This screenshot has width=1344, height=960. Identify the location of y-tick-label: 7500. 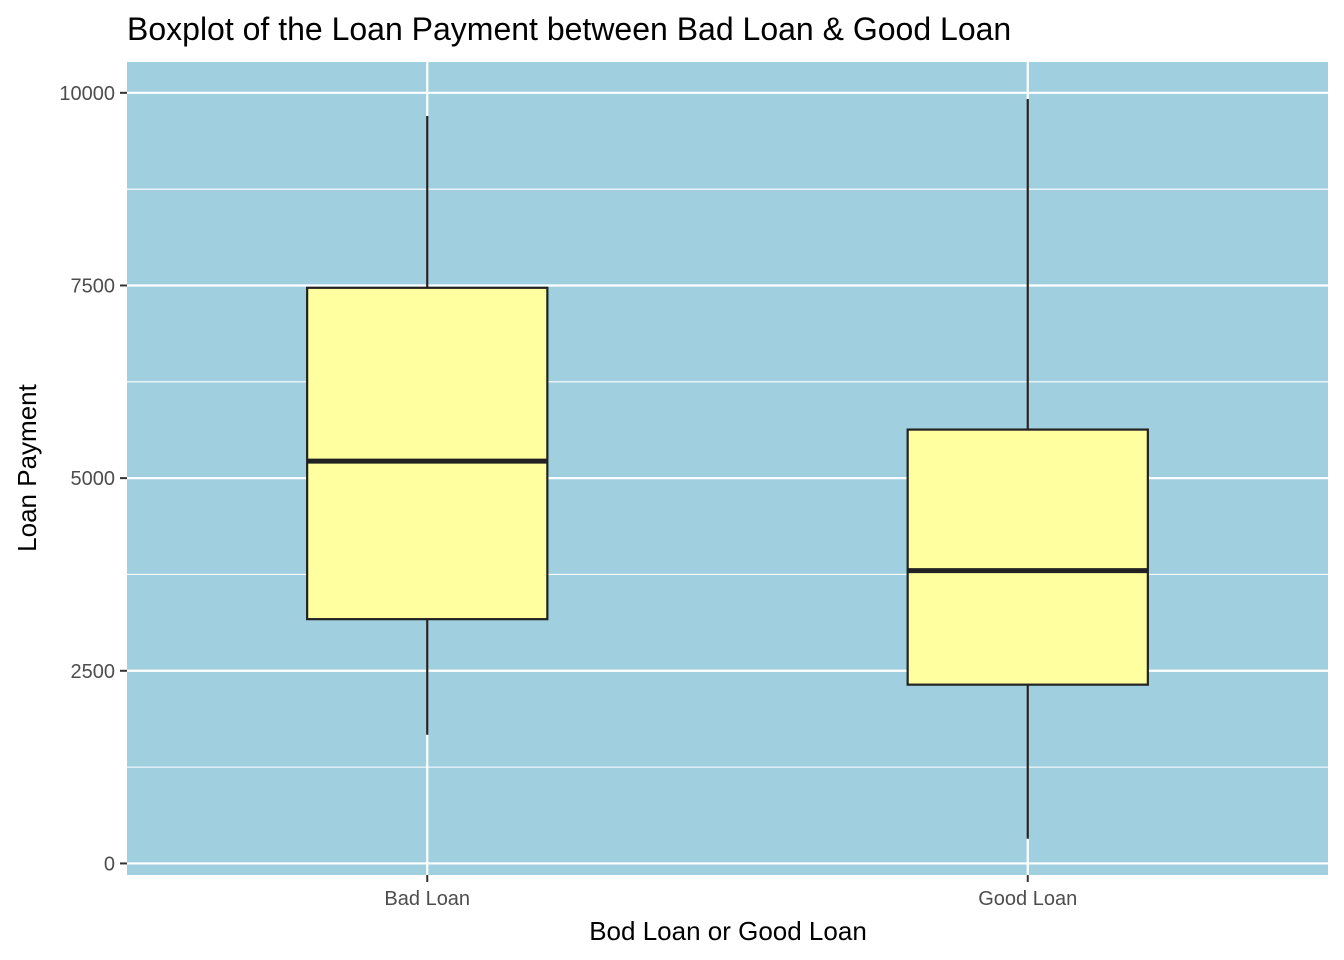
(93, 286).